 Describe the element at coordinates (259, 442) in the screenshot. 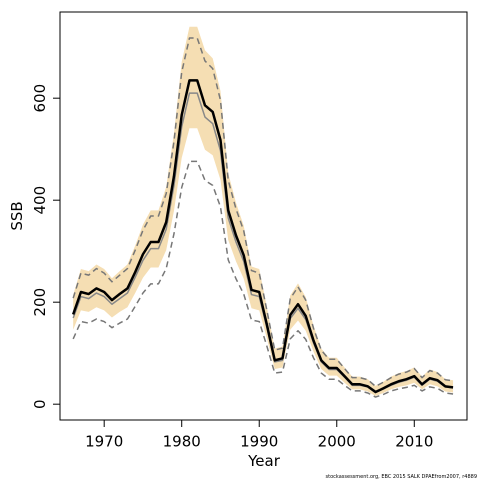

I see `x-tick-label: 1990` at that location.